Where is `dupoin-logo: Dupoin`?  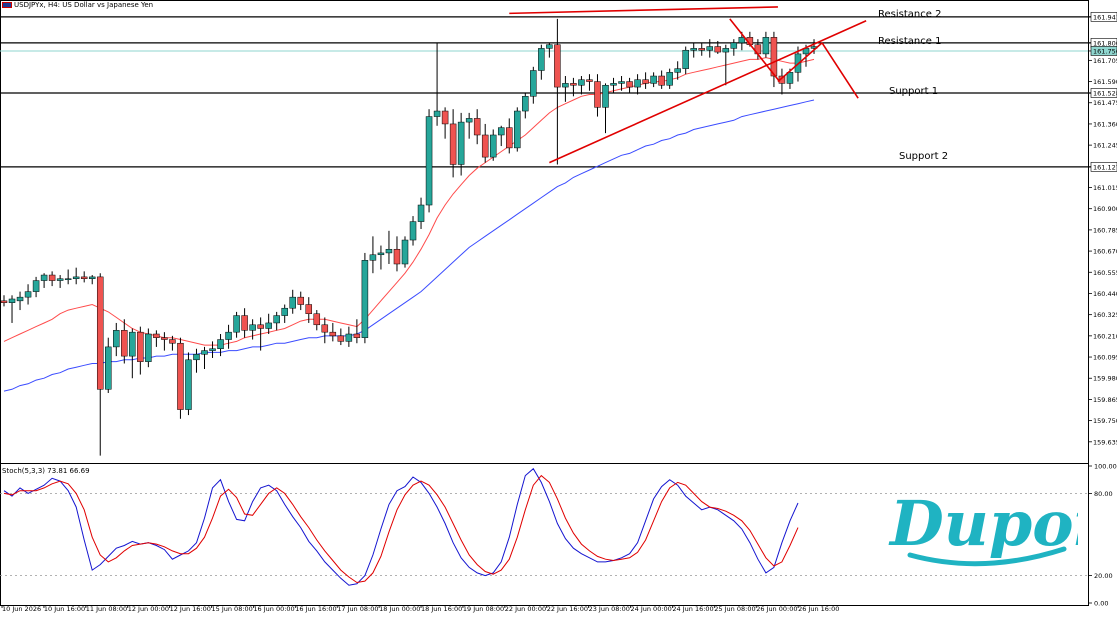 dupoin-logo: Dupoin is located at coordinates (983, 527).